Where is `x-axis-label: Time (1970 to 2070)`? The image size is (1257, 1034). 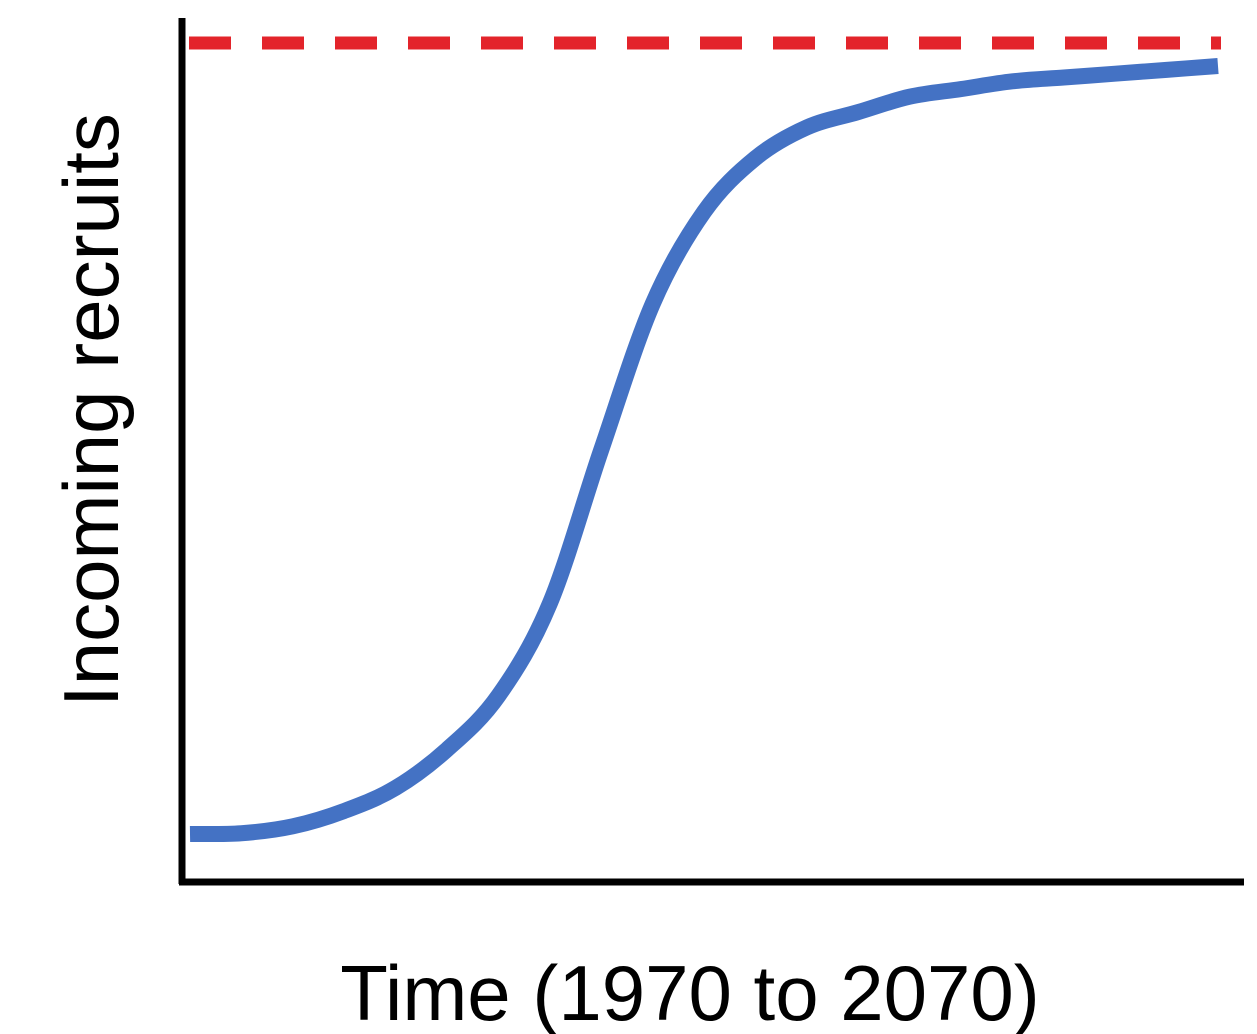
x-axis-label: Time (1970 to 2070) is located at coordinates (690, 991).